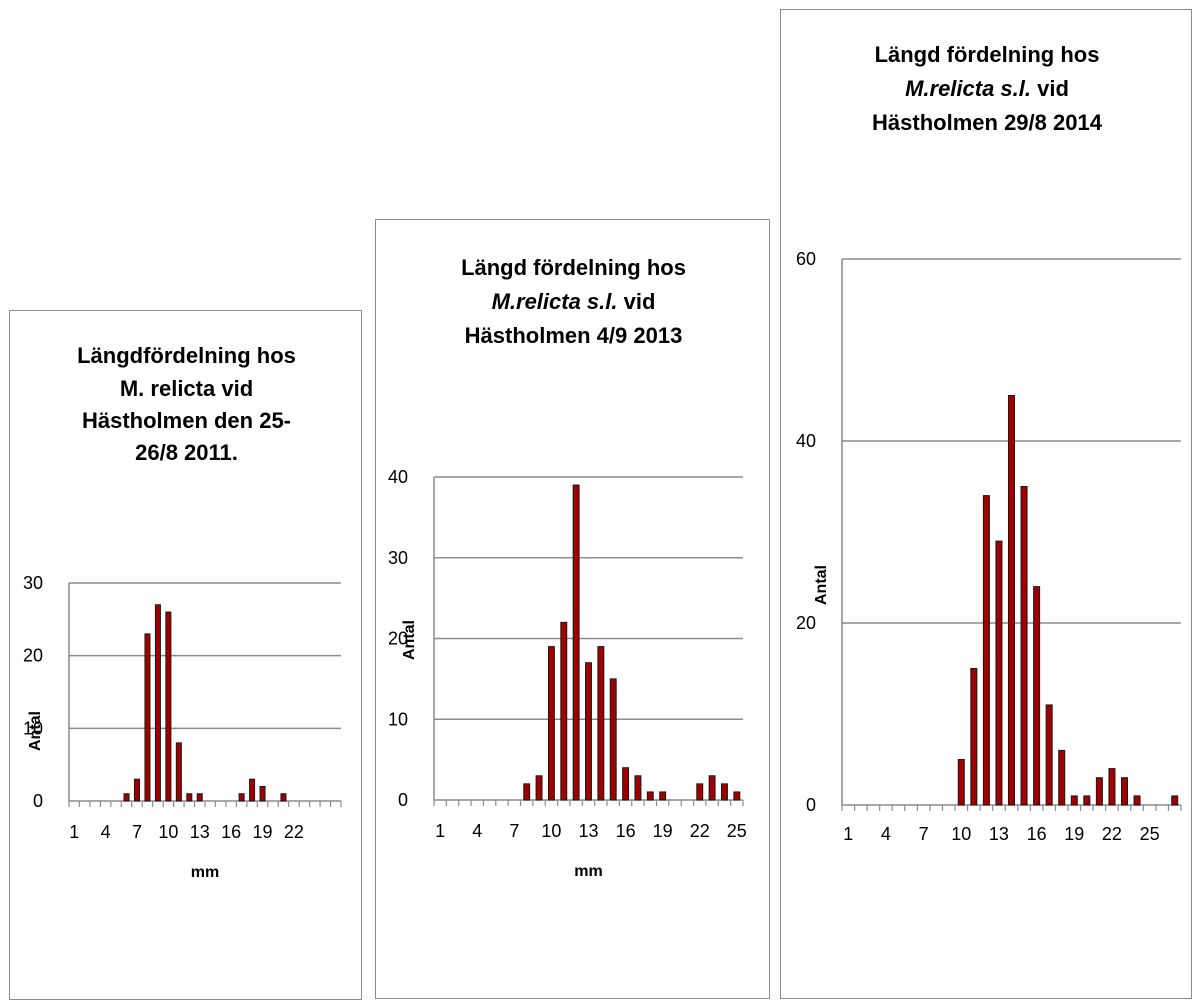 The height and width of the screenshot is (1001, 1198). I want to click on chart-title-line: M. relicta vid, so click(186, 388).